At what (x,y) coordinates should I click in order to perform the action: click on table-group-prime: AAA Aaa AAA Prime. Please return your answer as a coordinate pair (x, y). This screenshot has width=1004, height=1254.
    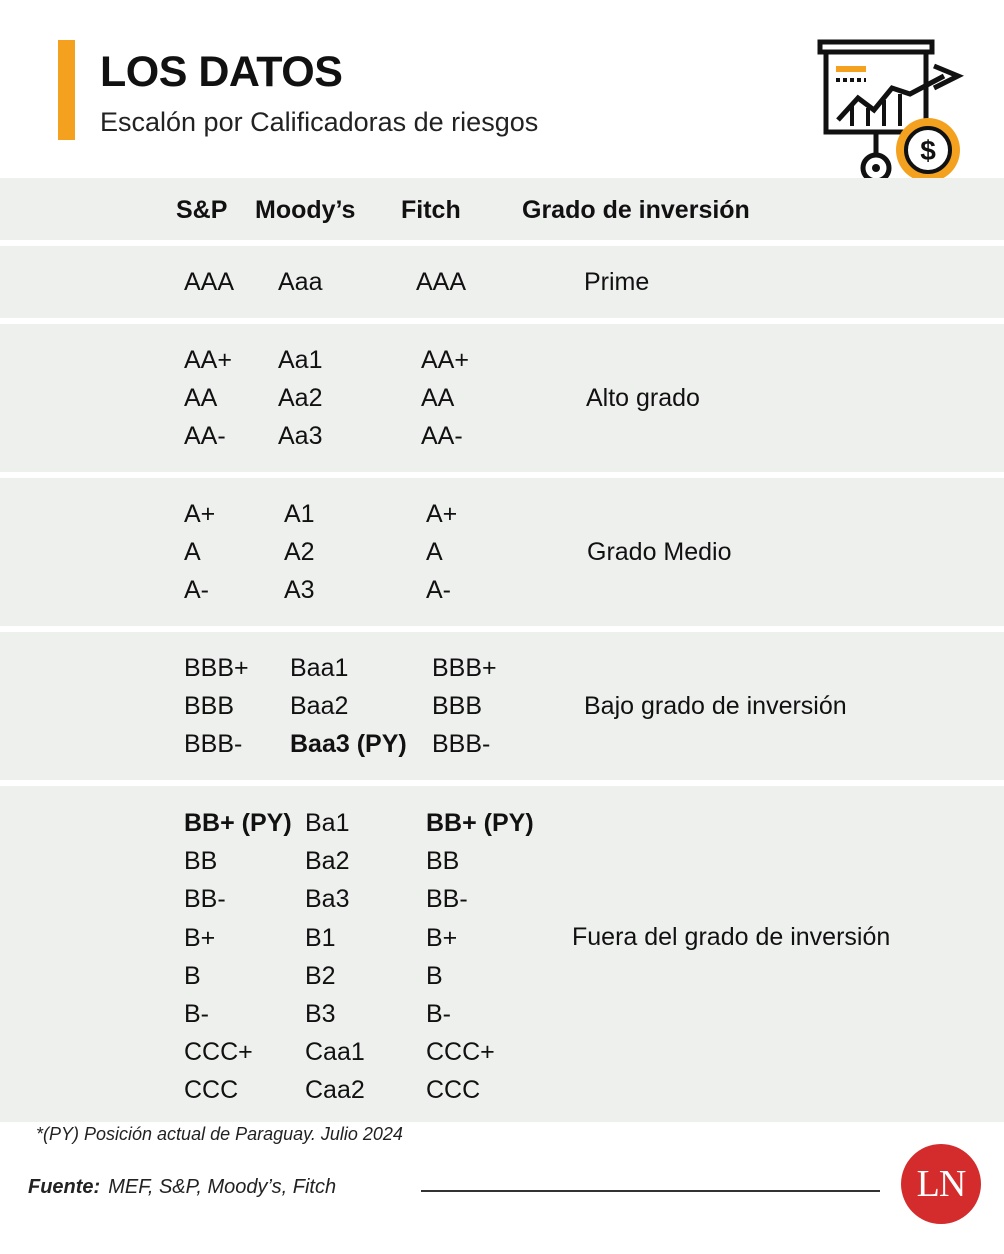
    Looking at the image, I should click on (502, 282).